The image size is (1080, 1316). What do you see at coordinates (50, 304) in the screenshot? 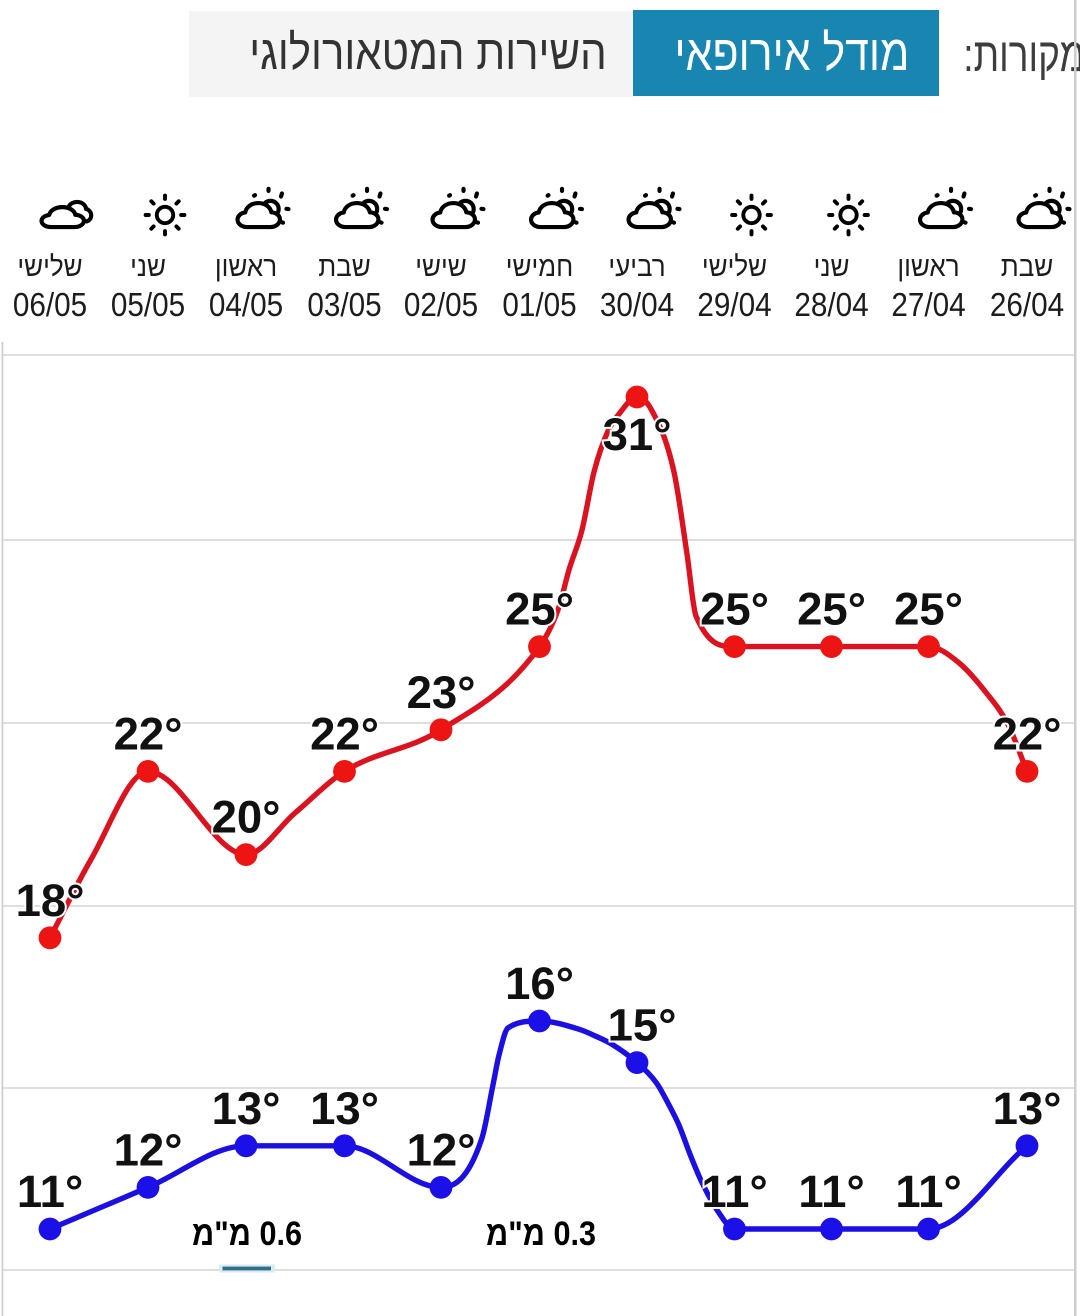
I see `svg-text: 06/05` at bounding box center [50, 304].